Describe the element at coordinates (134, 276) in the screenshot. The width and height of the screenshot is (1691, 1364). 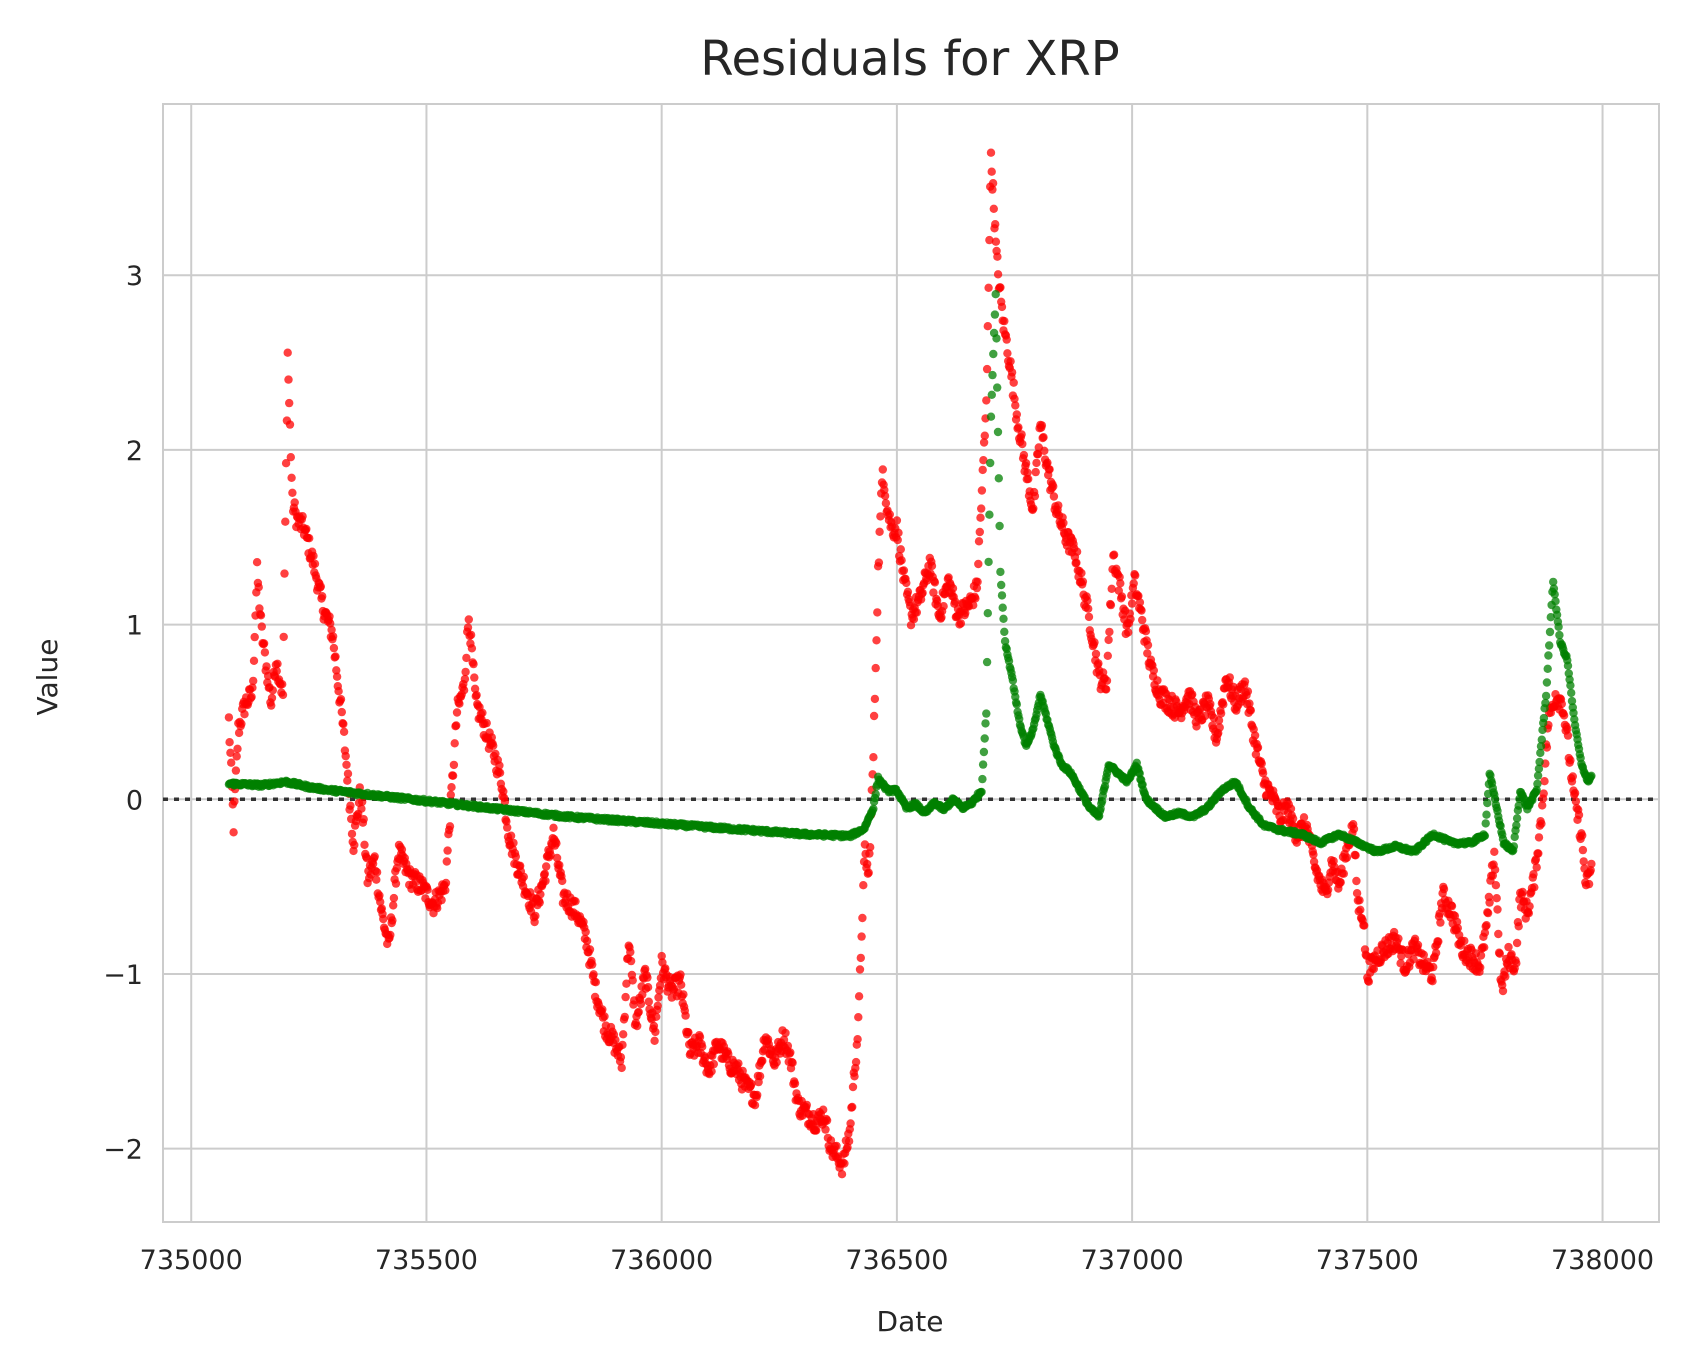
I see `y-tick-label: 3` at that location.